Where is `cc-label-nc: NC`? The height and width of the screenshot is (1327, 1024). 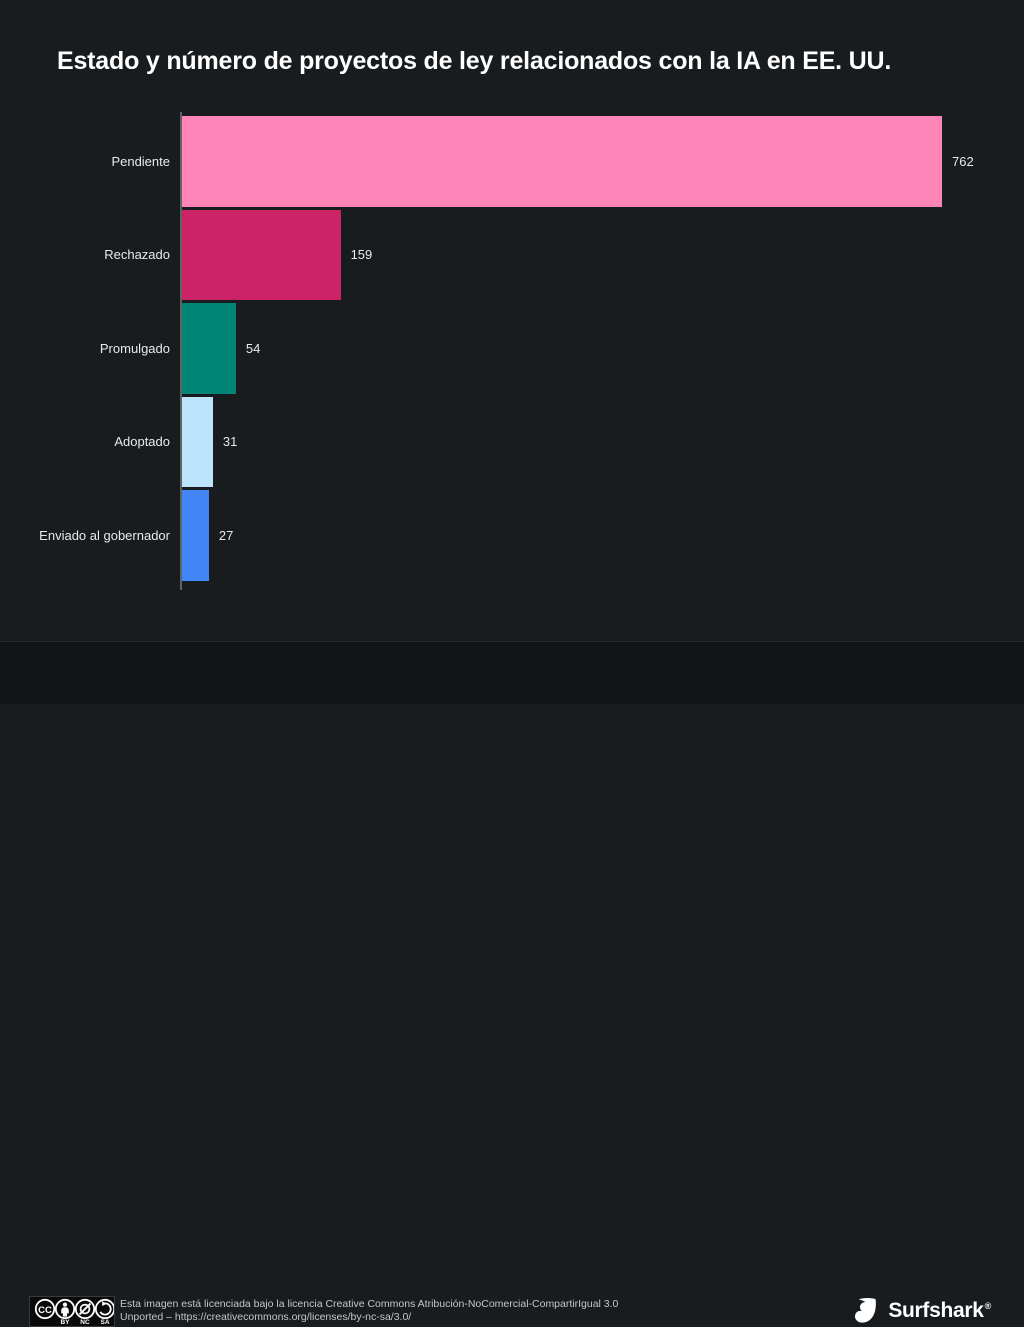
cc-label-nc: NC is located at coordinates (85, 1322).